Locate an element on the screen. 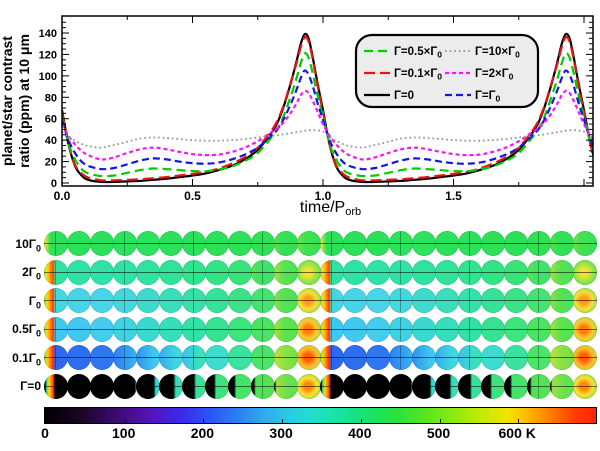 Image resolution: width=600 pixels, height=451 pixels. curve-Γ=2×Γ0 is located at coordinates (327, 125).